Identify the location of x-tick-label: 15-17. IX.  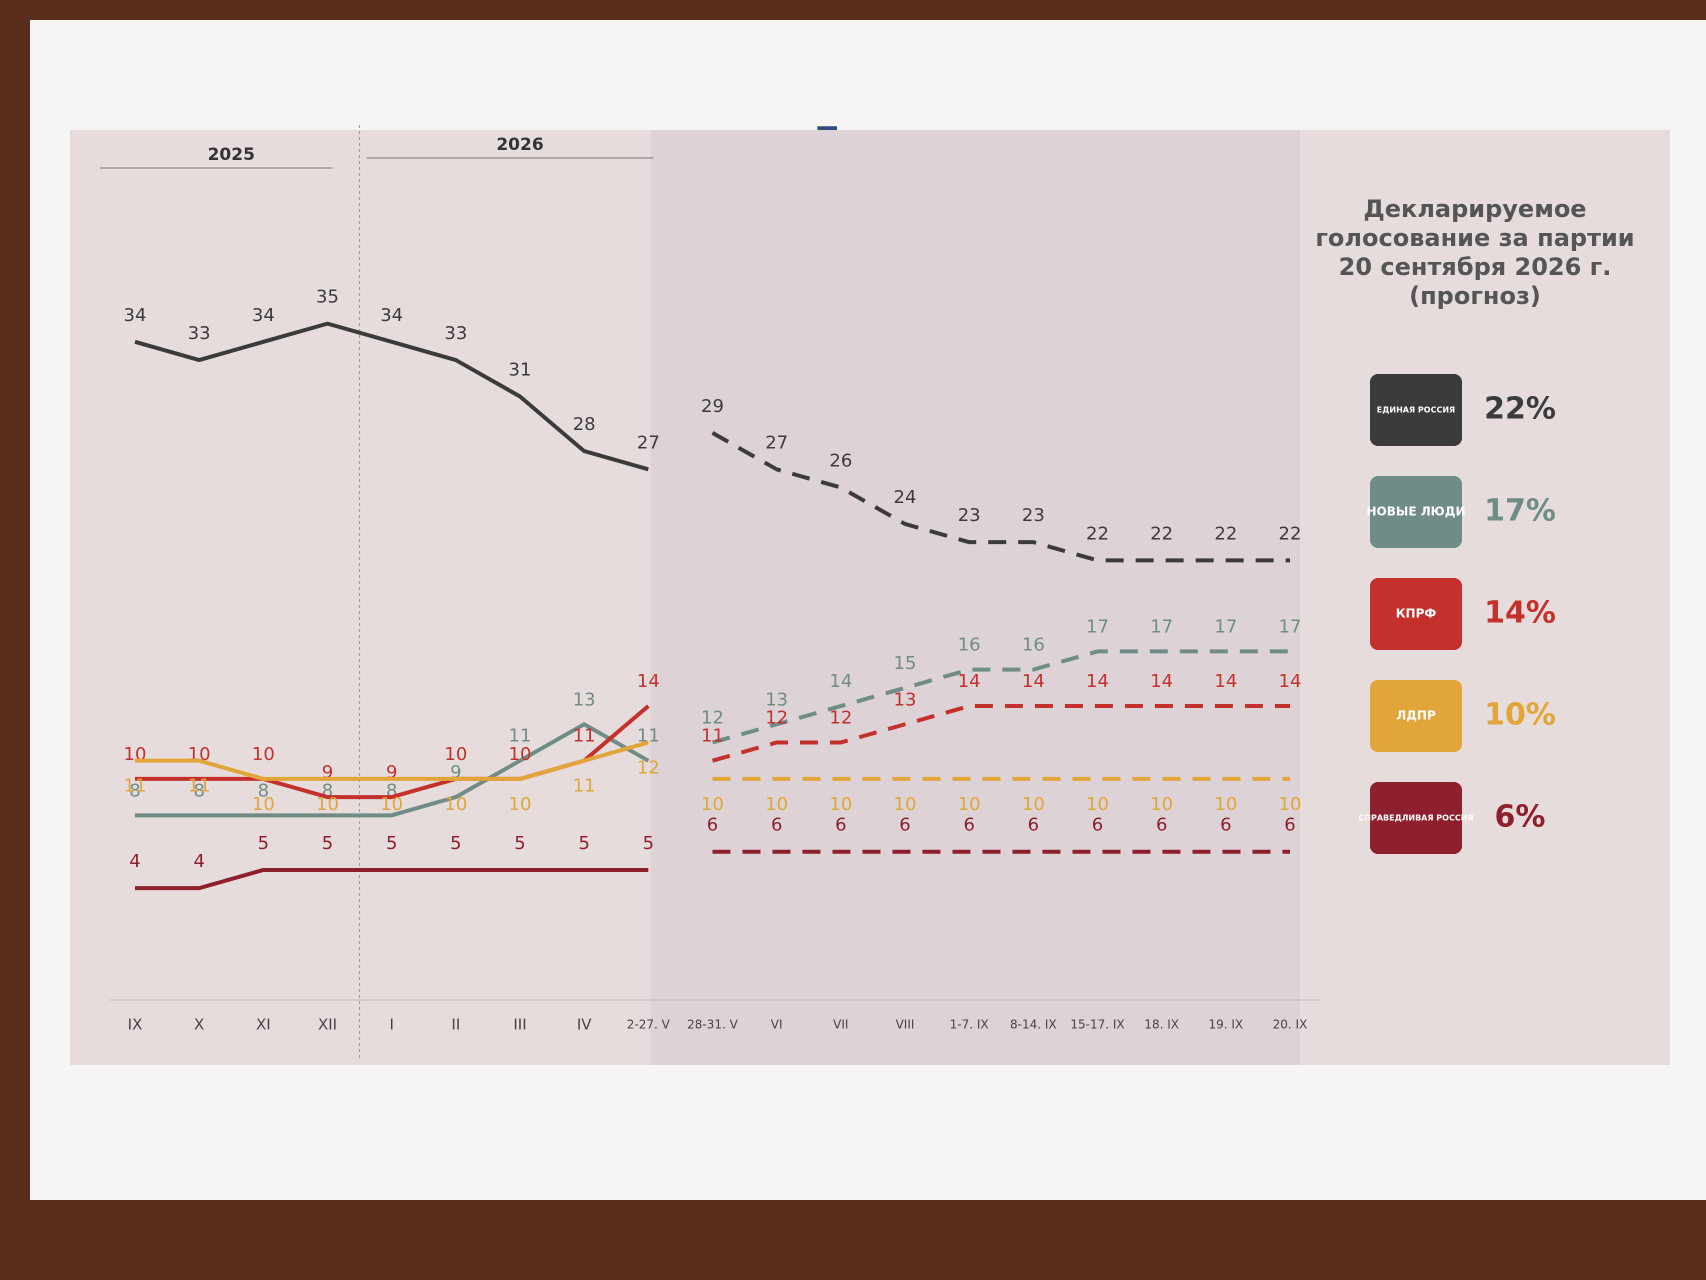
(1097, 1025).